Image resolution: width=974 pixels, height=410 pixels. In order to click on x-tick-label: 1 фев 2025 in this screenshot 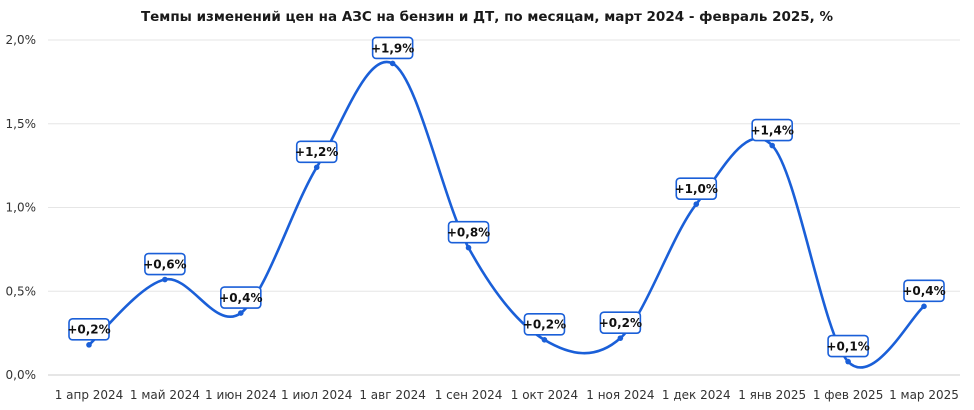, I will do `click(848, 395)`.